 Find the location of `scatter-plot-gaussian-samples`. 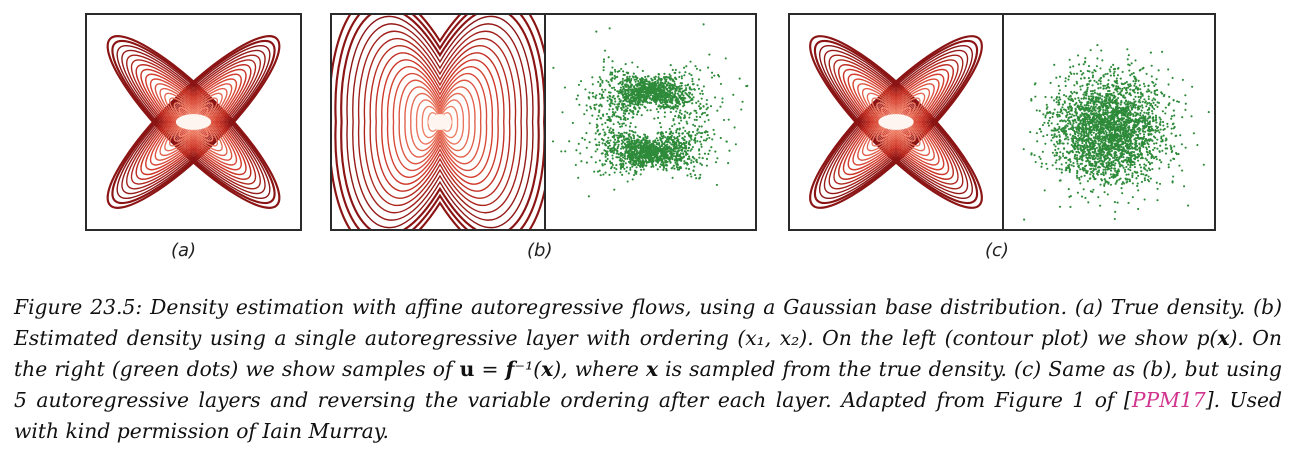

scatter-plot-gaussian-samples is located at coordinates (1116, 132).